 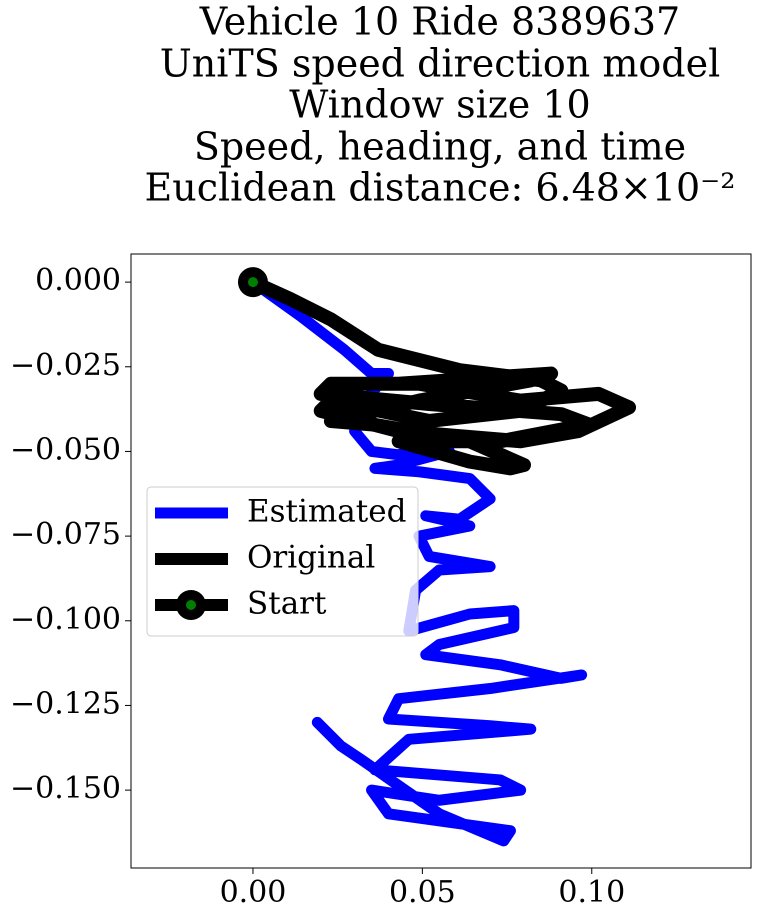 What do you see at coordinates (65, 449) in the screenshot?
I see `y-tick-label: −0.050` at bounding box center [65, 449].